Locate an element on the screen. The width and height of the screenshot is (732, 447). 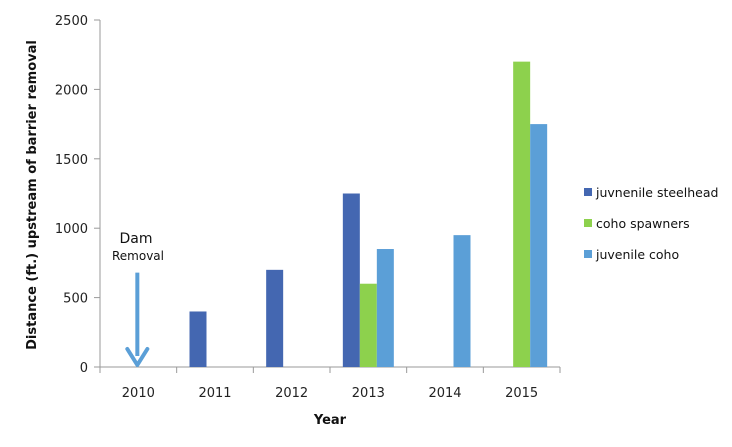
dam-removal-annotation: Dam Removal is located at coordinates (138, 299).